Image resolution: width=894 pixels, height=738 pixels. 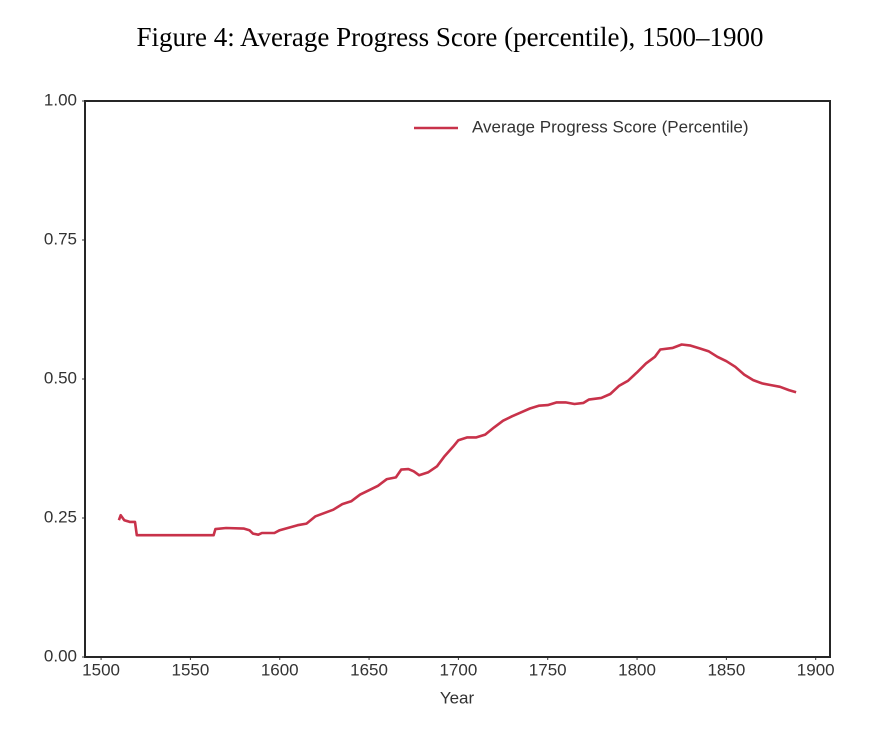 What do you see at coordinates (548, 669) in the screenshot?
I see `x-tick-label: 1750` at bounding box center [548, 669].